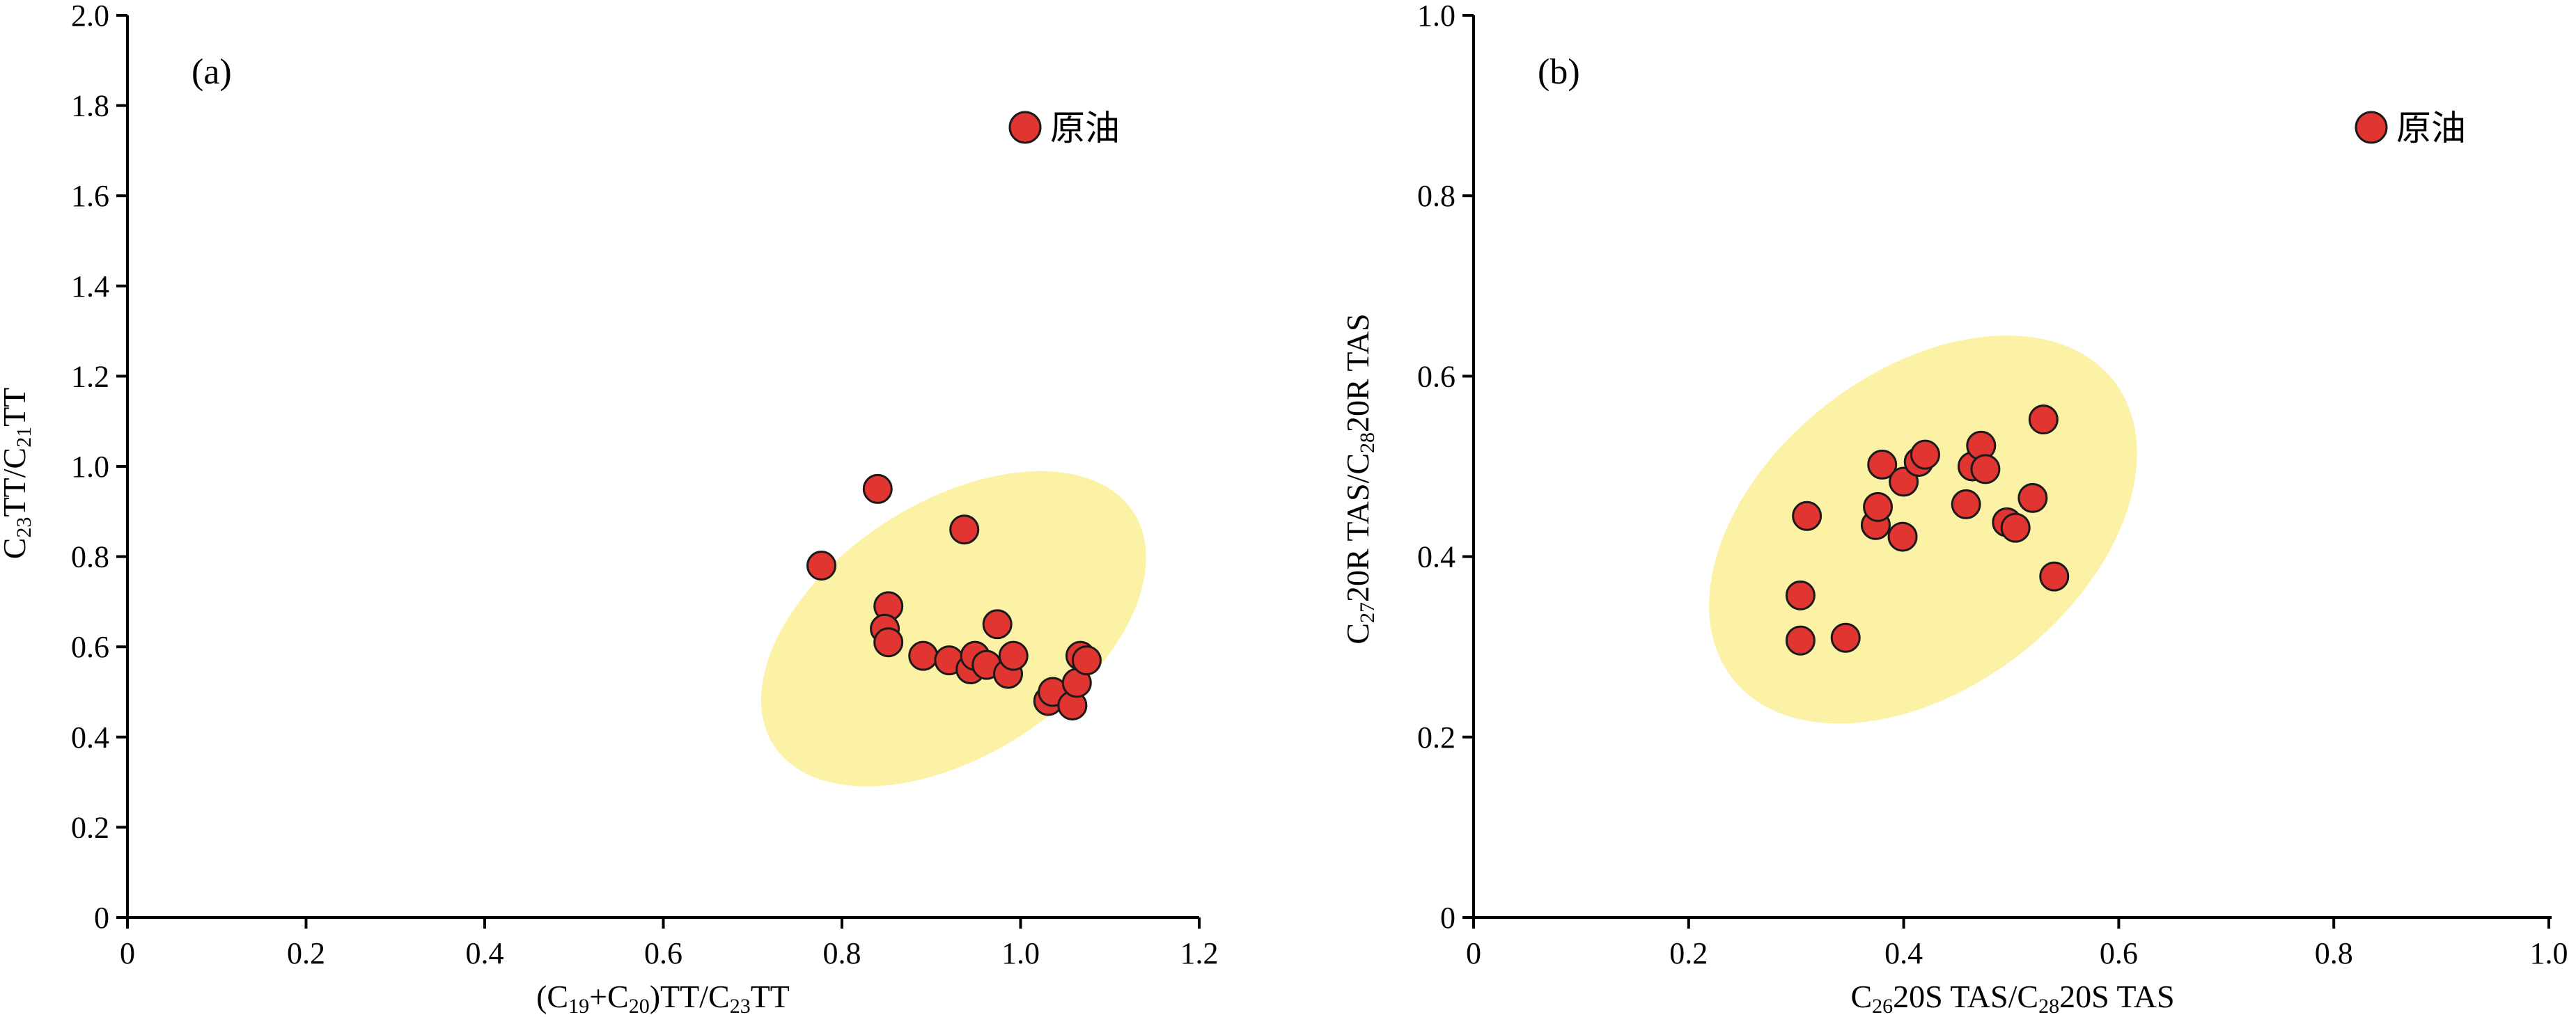 Image resolution: width=2576 pixels, height=1017 pixels. What do you see at coordinates (1085, 128) in the screenshot?
I see `legend-label-a: 原油` at bounding box center [1085, 128].